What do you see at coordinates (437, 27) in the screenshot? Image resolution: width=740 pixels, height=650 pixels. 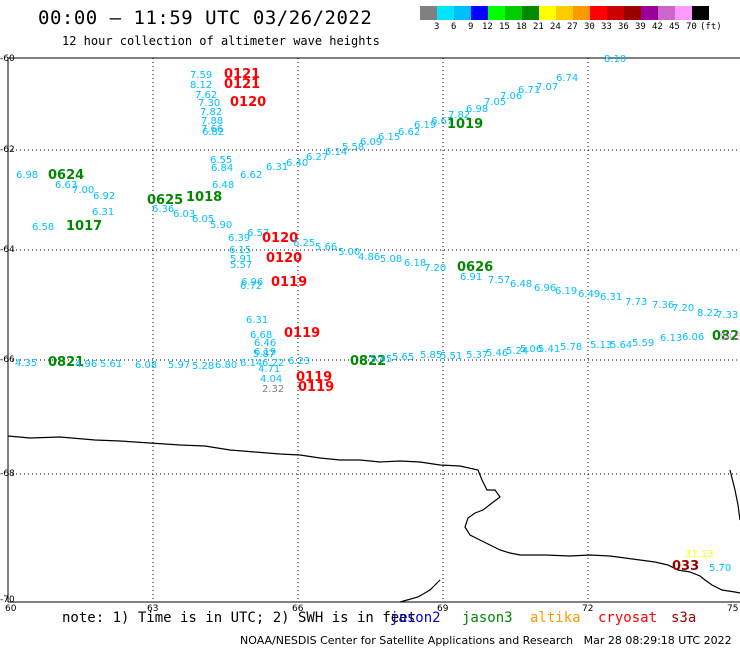 I see `color-scale-label: 3` at bounding box center [437, 27].